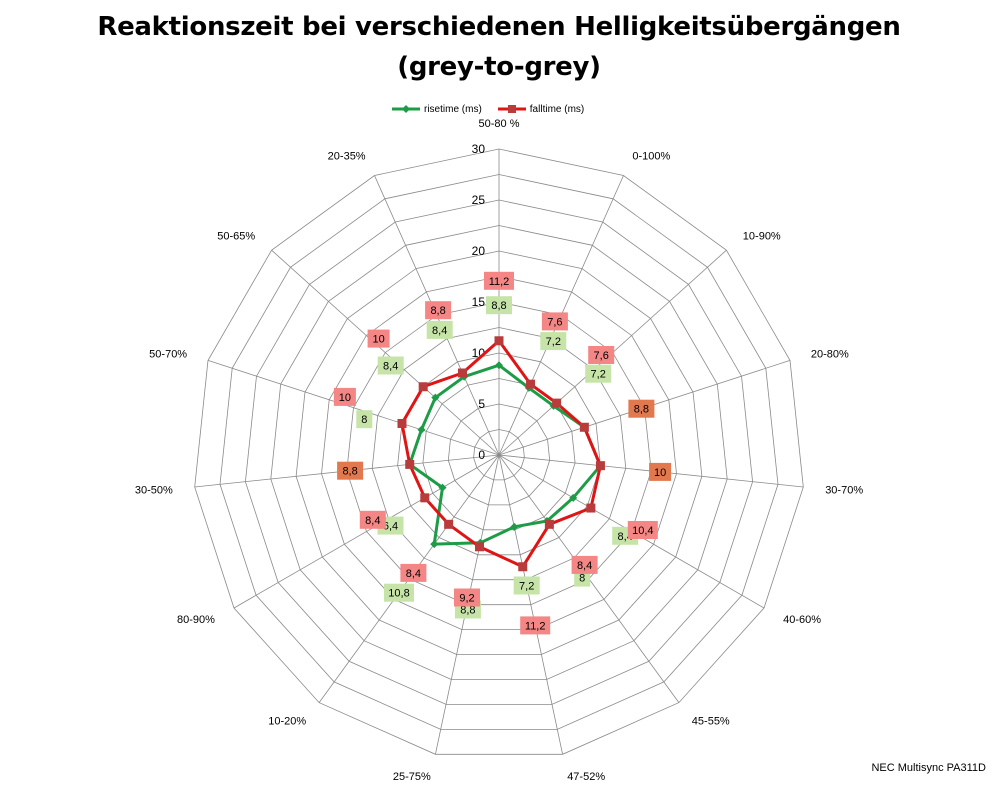  What do you see at coordinates (499, 124) in the screenshot?
I see `category-label: 50-80 %` at bounding box center [499, 124].